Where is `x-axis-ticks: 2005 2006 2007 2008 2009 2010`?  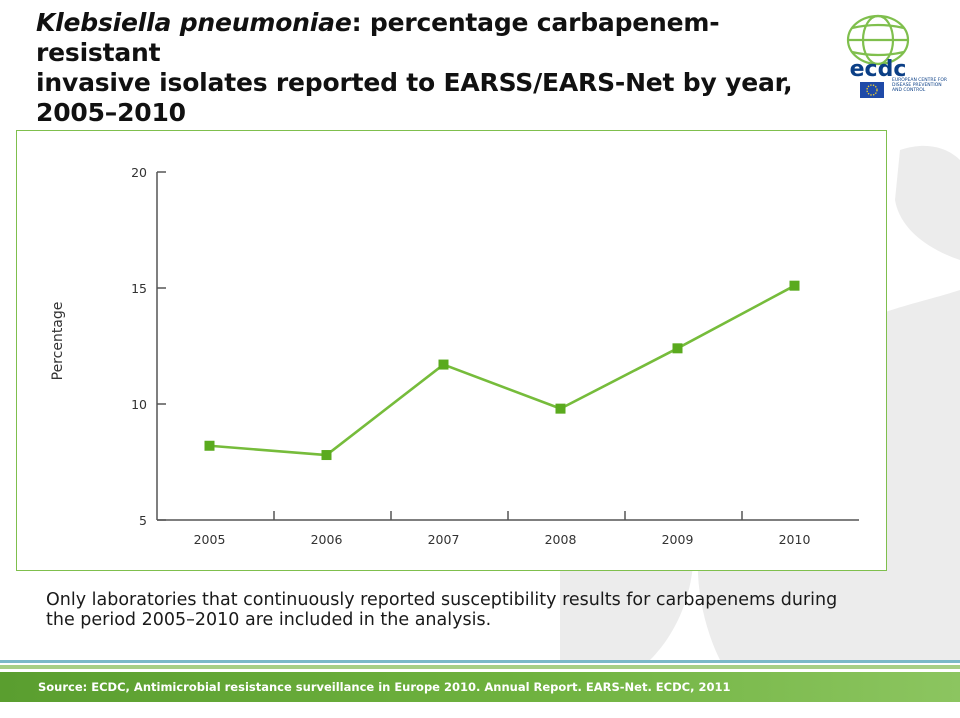 x-axis-ticks: 2005 2006 2007 2008 2009 2010 is located at coordinates (502, 529).